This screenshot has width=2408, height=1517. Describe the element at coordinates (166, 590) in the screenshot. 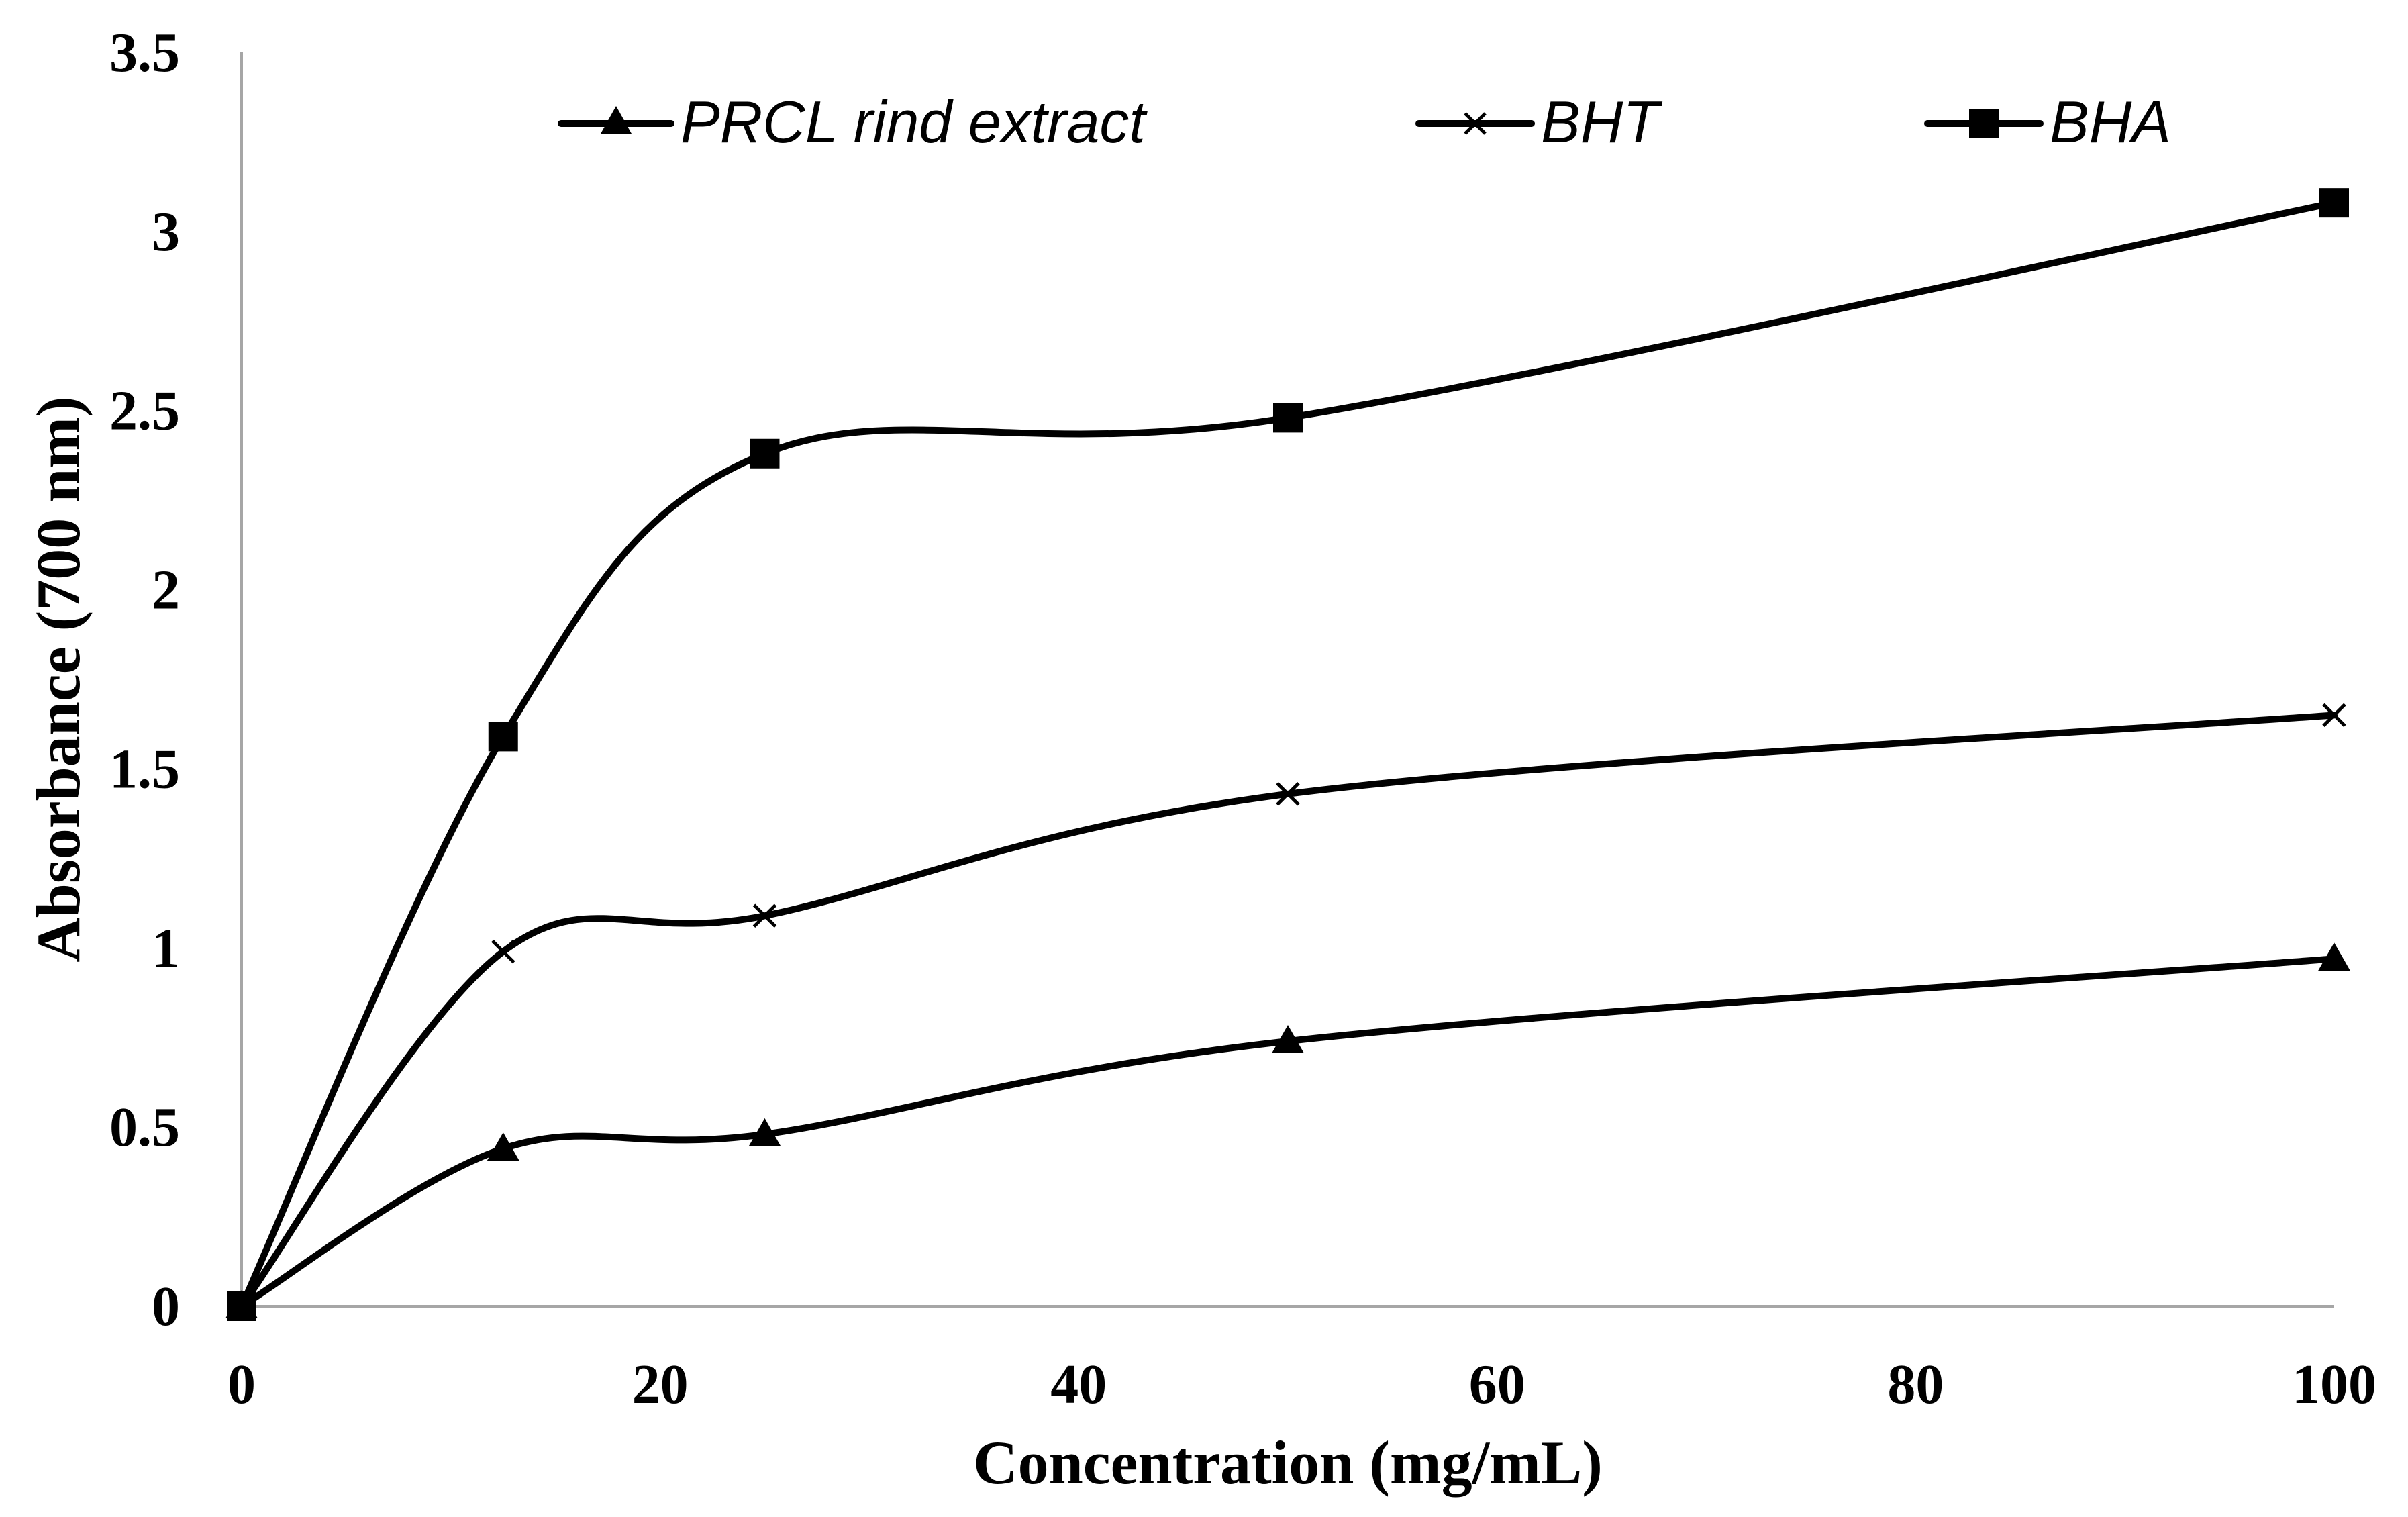

I see `y-tick-label: 2` at that location.